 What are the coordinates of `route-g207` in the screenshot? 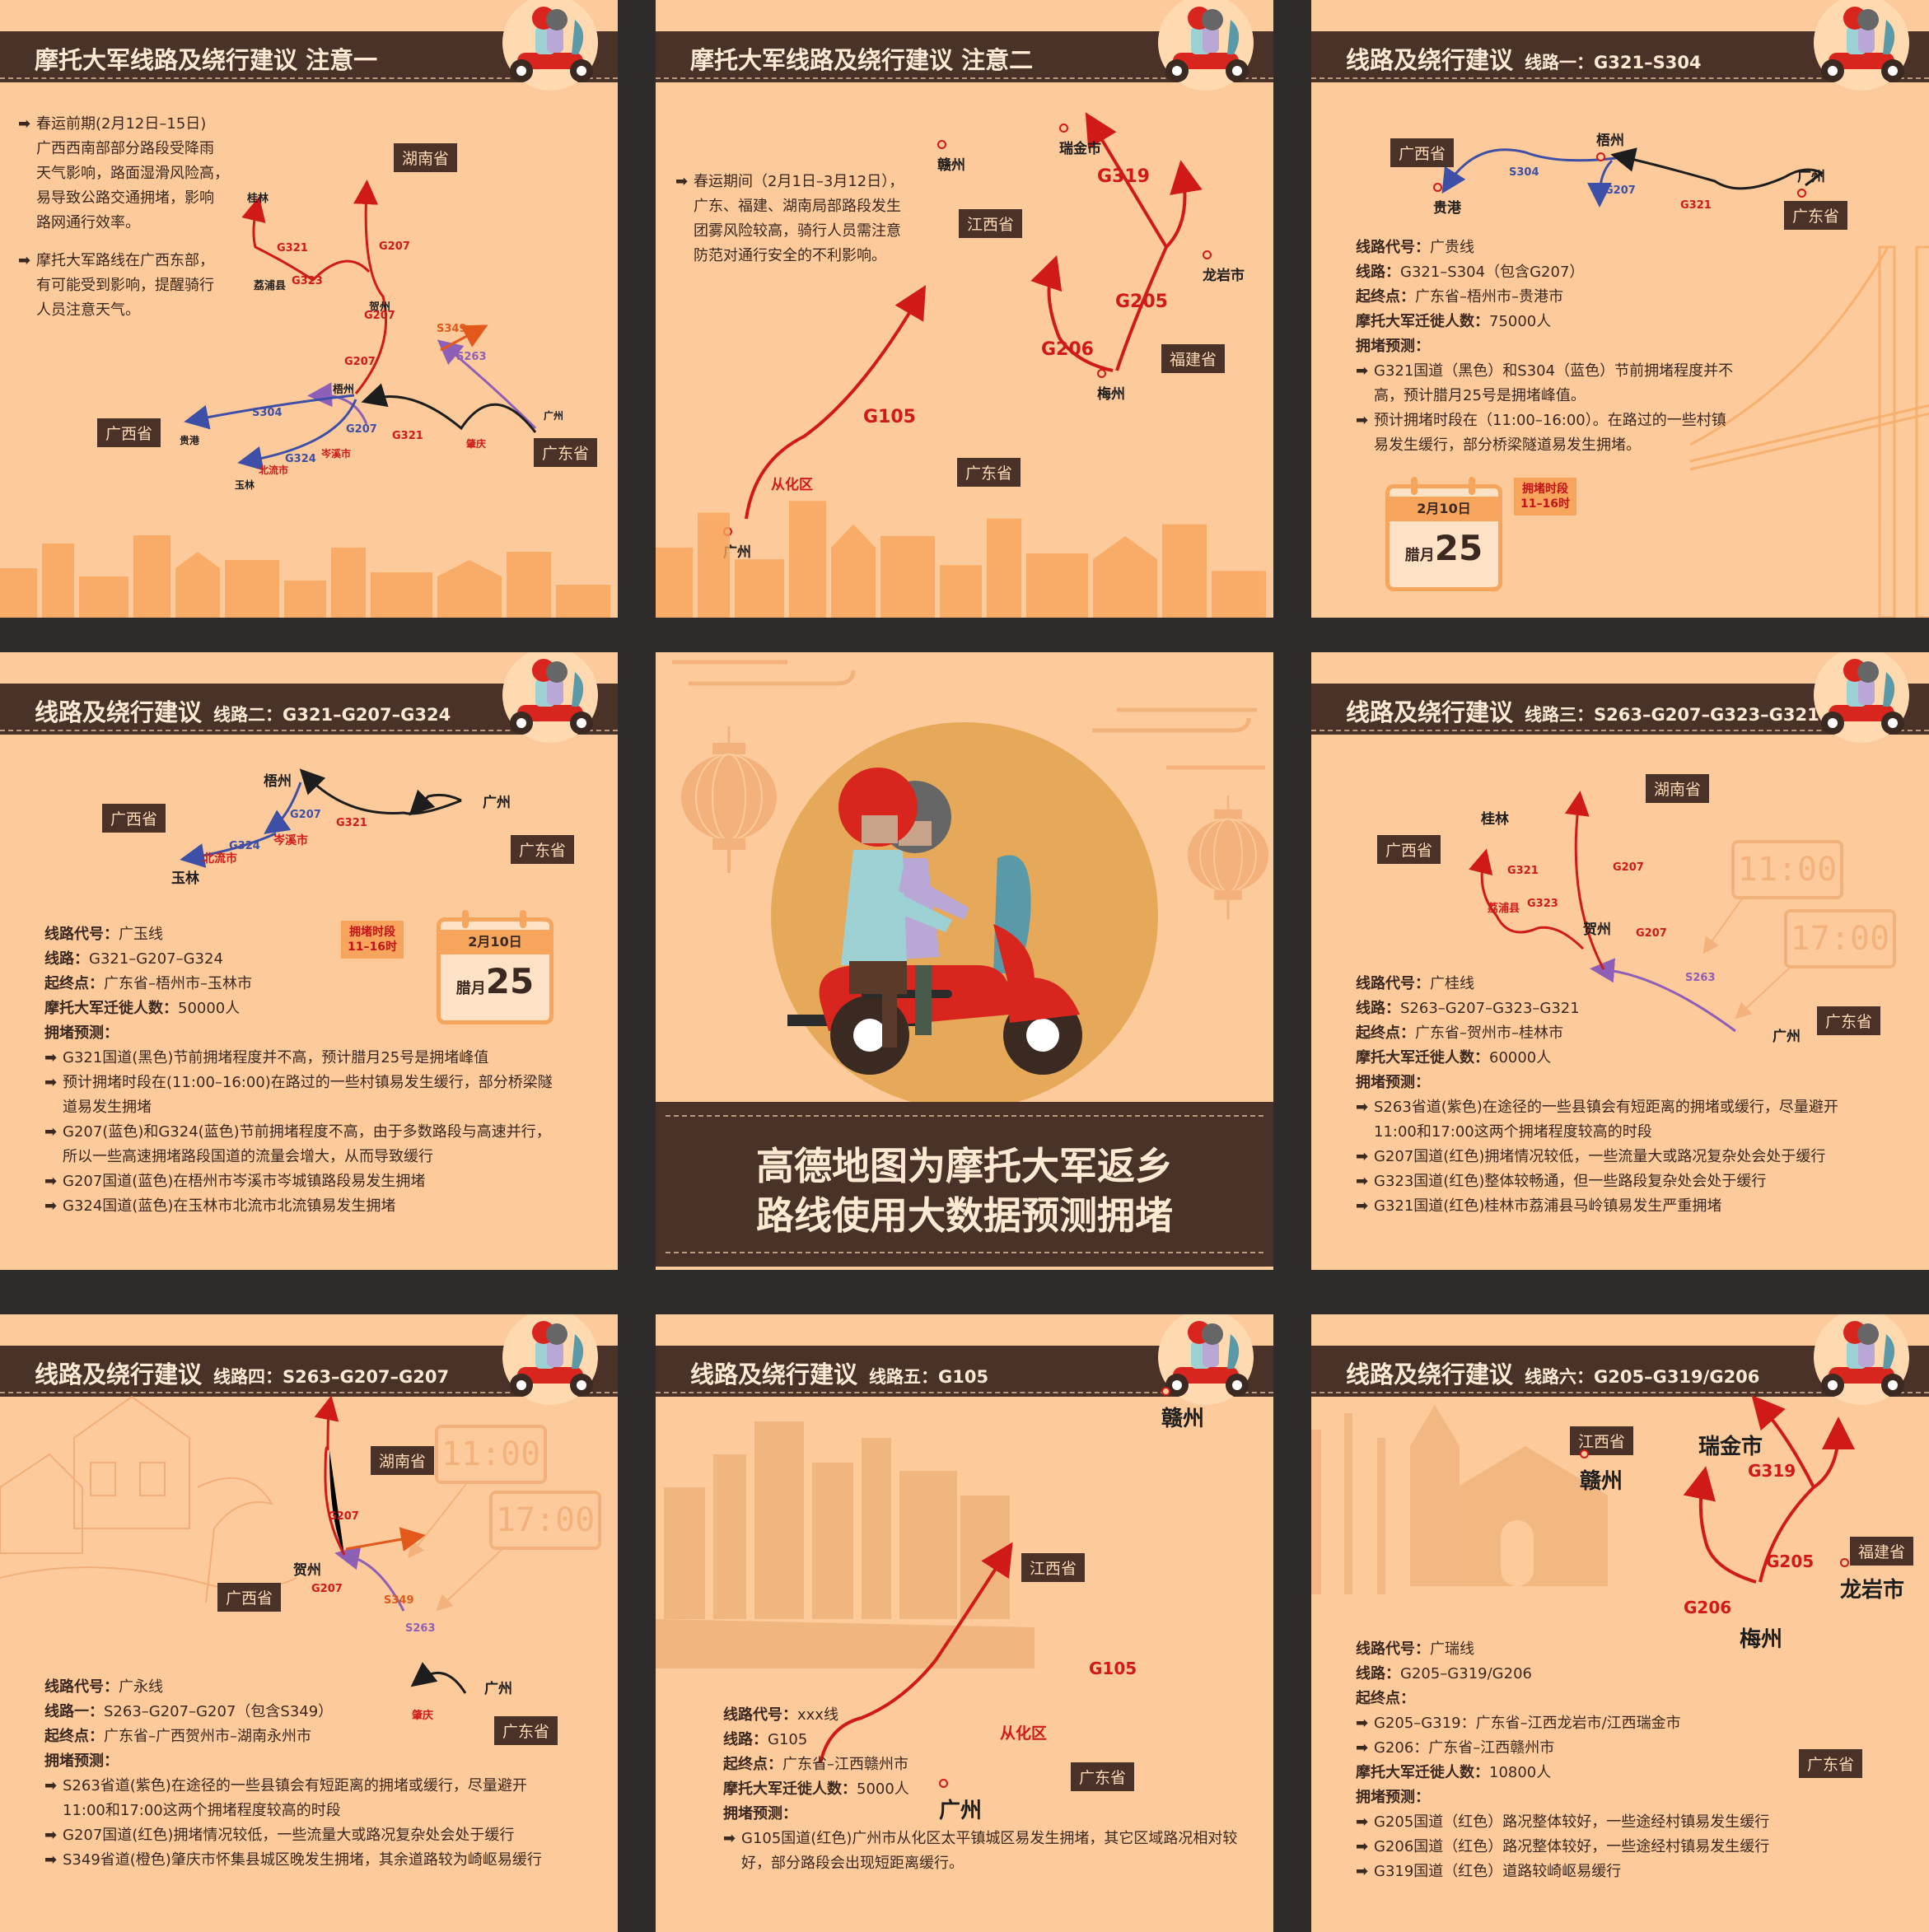 It's located at (1601, 183).